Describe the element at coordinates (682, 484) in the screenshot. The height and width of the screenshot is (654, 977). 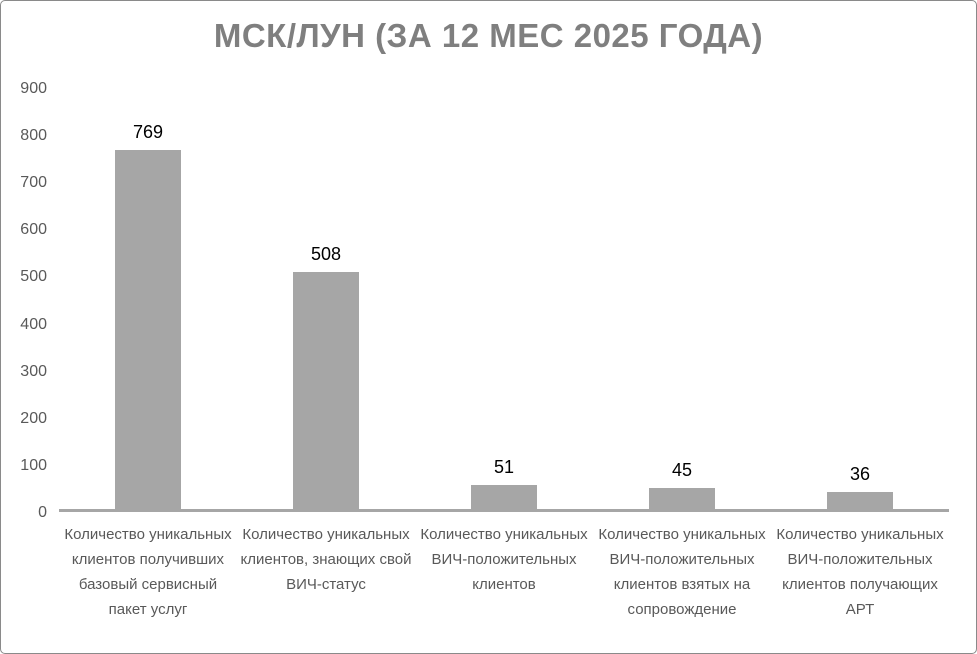
I see `bar-taken-into-care: 45` at that location.